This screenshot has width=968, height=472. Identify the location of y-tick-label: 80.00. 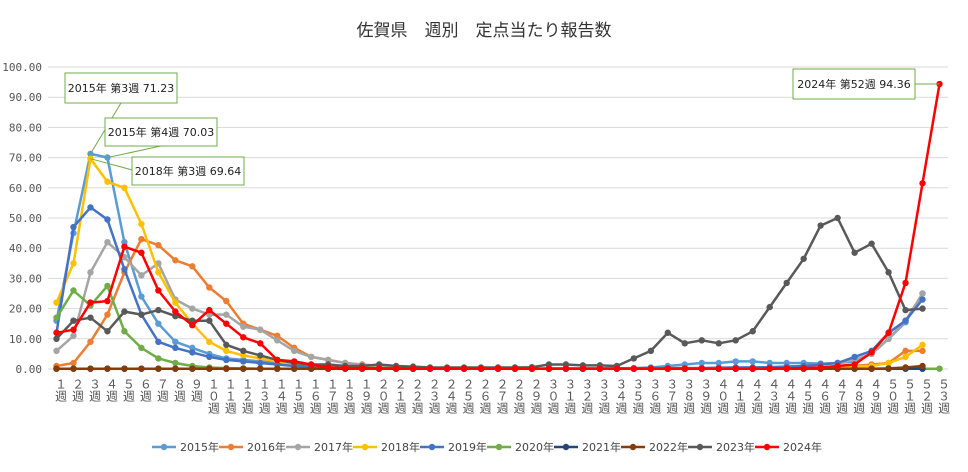
(25, 127).